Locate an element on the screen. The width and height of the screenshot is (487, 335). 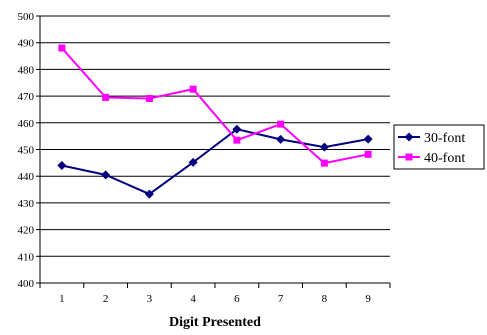
legend-label-40-font: 40-font is located at coordinates (444, 158).